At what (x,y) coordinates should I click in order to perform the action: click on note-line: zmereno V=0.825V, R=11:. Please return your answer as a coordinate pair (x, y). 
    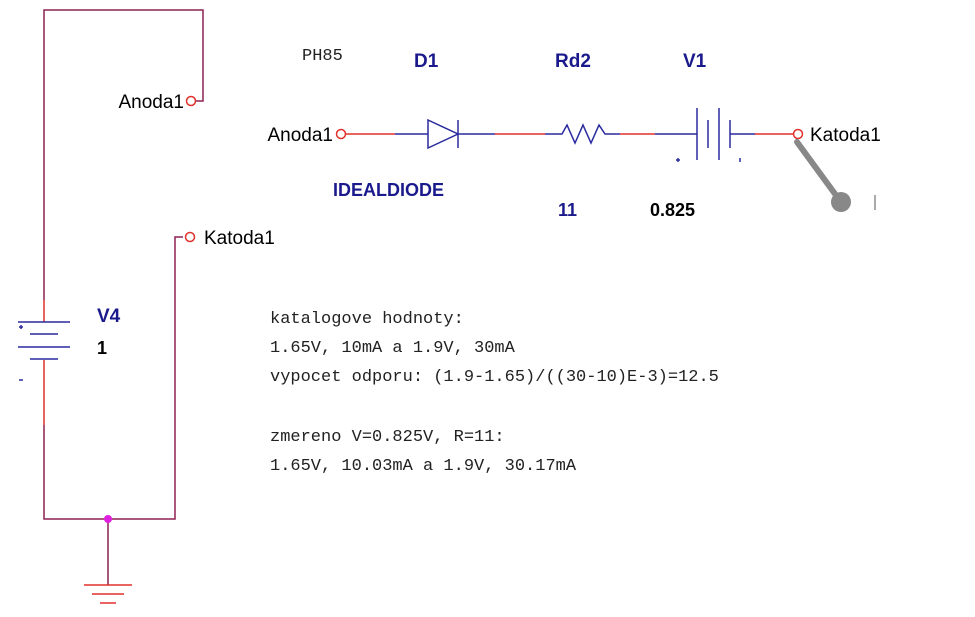
    Looking at the image, I should click on (387, 437).